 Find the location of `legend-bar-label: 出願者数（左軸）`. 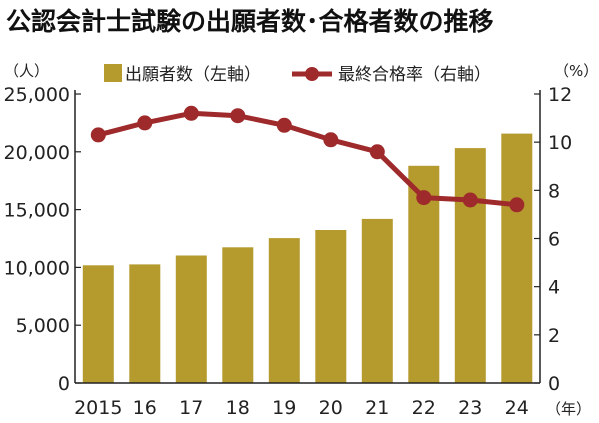

legend-bar-label: 出願者数（左軸） is located at coordinates (193, 75).